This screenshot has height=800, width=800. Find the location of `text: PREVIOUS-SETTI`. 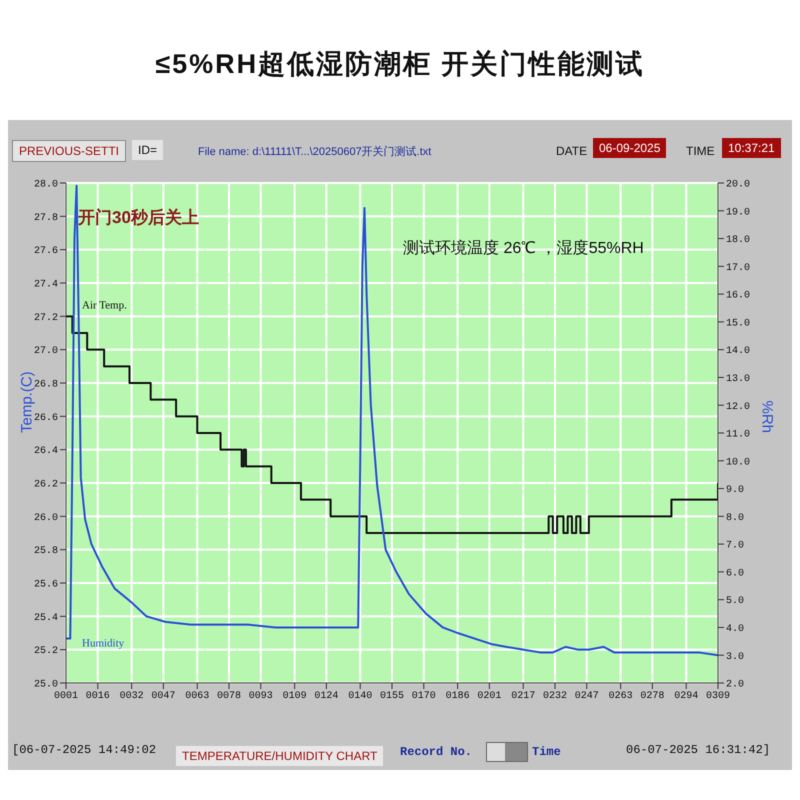

text: PREVIOUS-SETTI is located at coordinates (69, 151).